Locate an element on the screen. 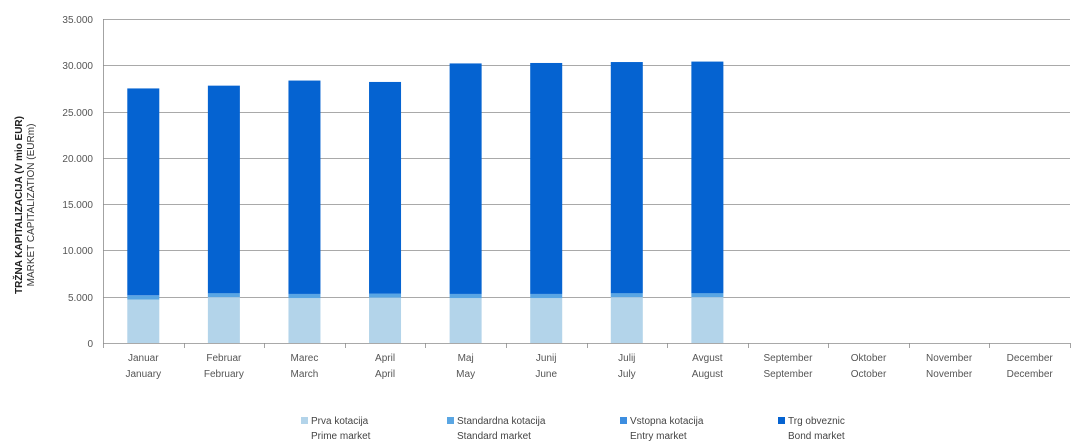 This screenshot has height=443, width=1076. category-label: Junij is located at coordinates (546, 358).